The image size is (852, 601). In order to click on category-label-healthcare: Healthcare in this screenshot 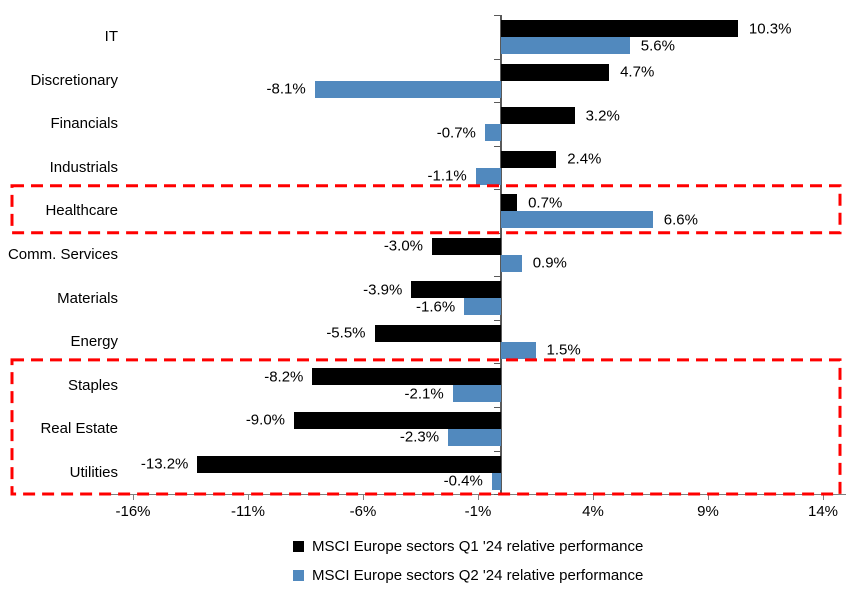, I will do `click(81, 211)`.